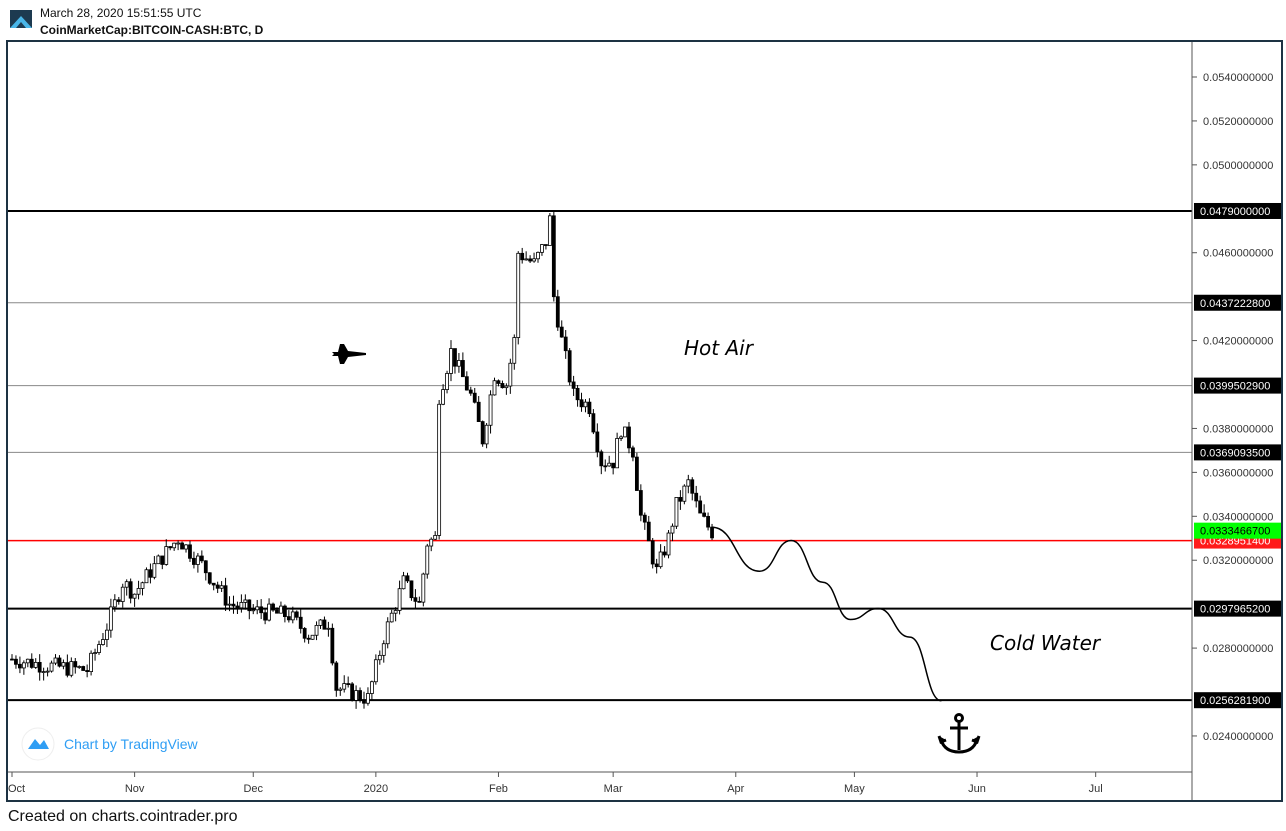  What do you see at coordinates (1238, 166) in the screenshot?
I see `y-tick-label: 0.0500000000` at bounding box center [1238, 166].